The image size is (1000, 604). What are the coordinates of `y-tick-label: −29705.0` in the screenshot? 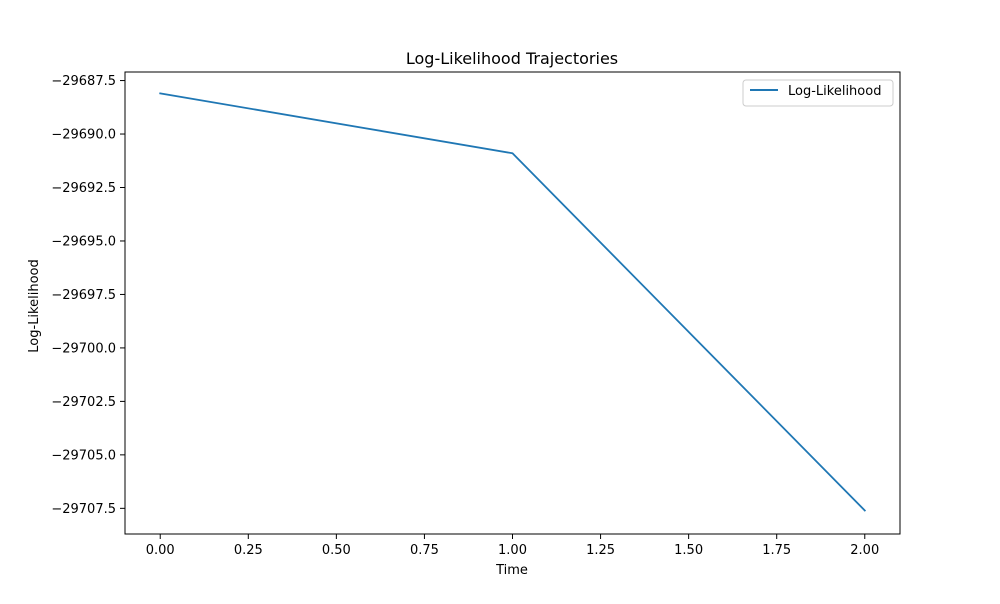 It's located at (83, 455).